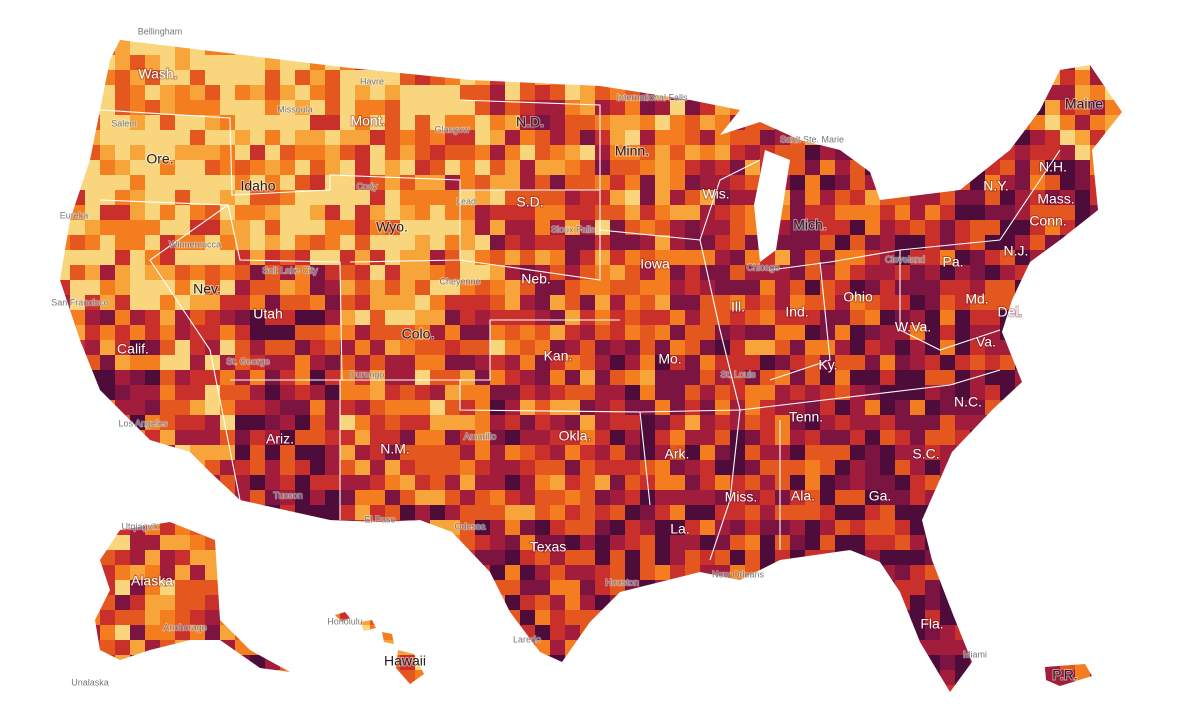 This screenshot has height=720, width=1200. What do you see at coordinates (905, 259) in the screenshot?
I see `city-label: Cleveland` at bounding box center [905, 259].